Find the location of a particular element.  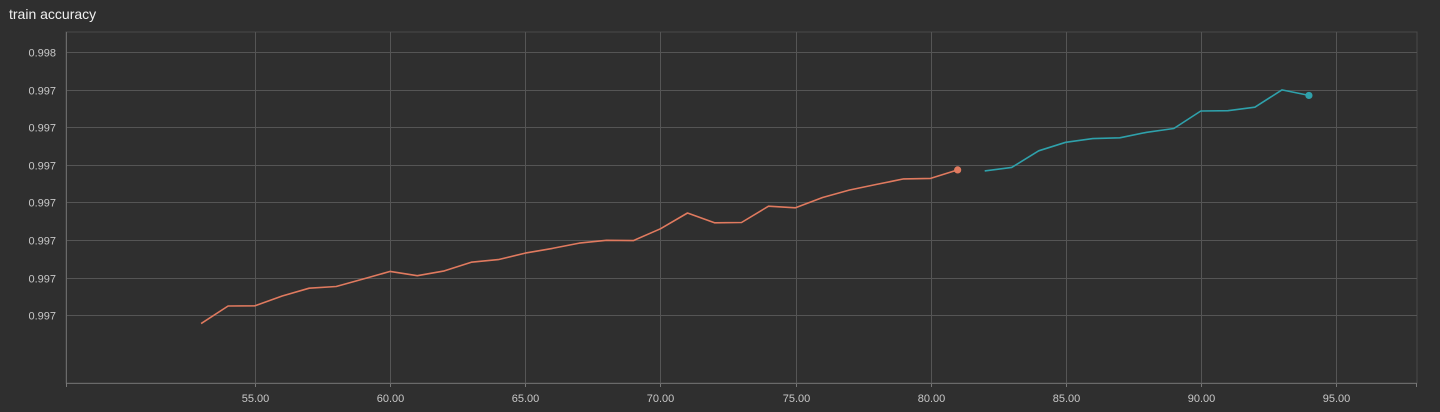

series-teal-line is located at coordinates (1147, 130).